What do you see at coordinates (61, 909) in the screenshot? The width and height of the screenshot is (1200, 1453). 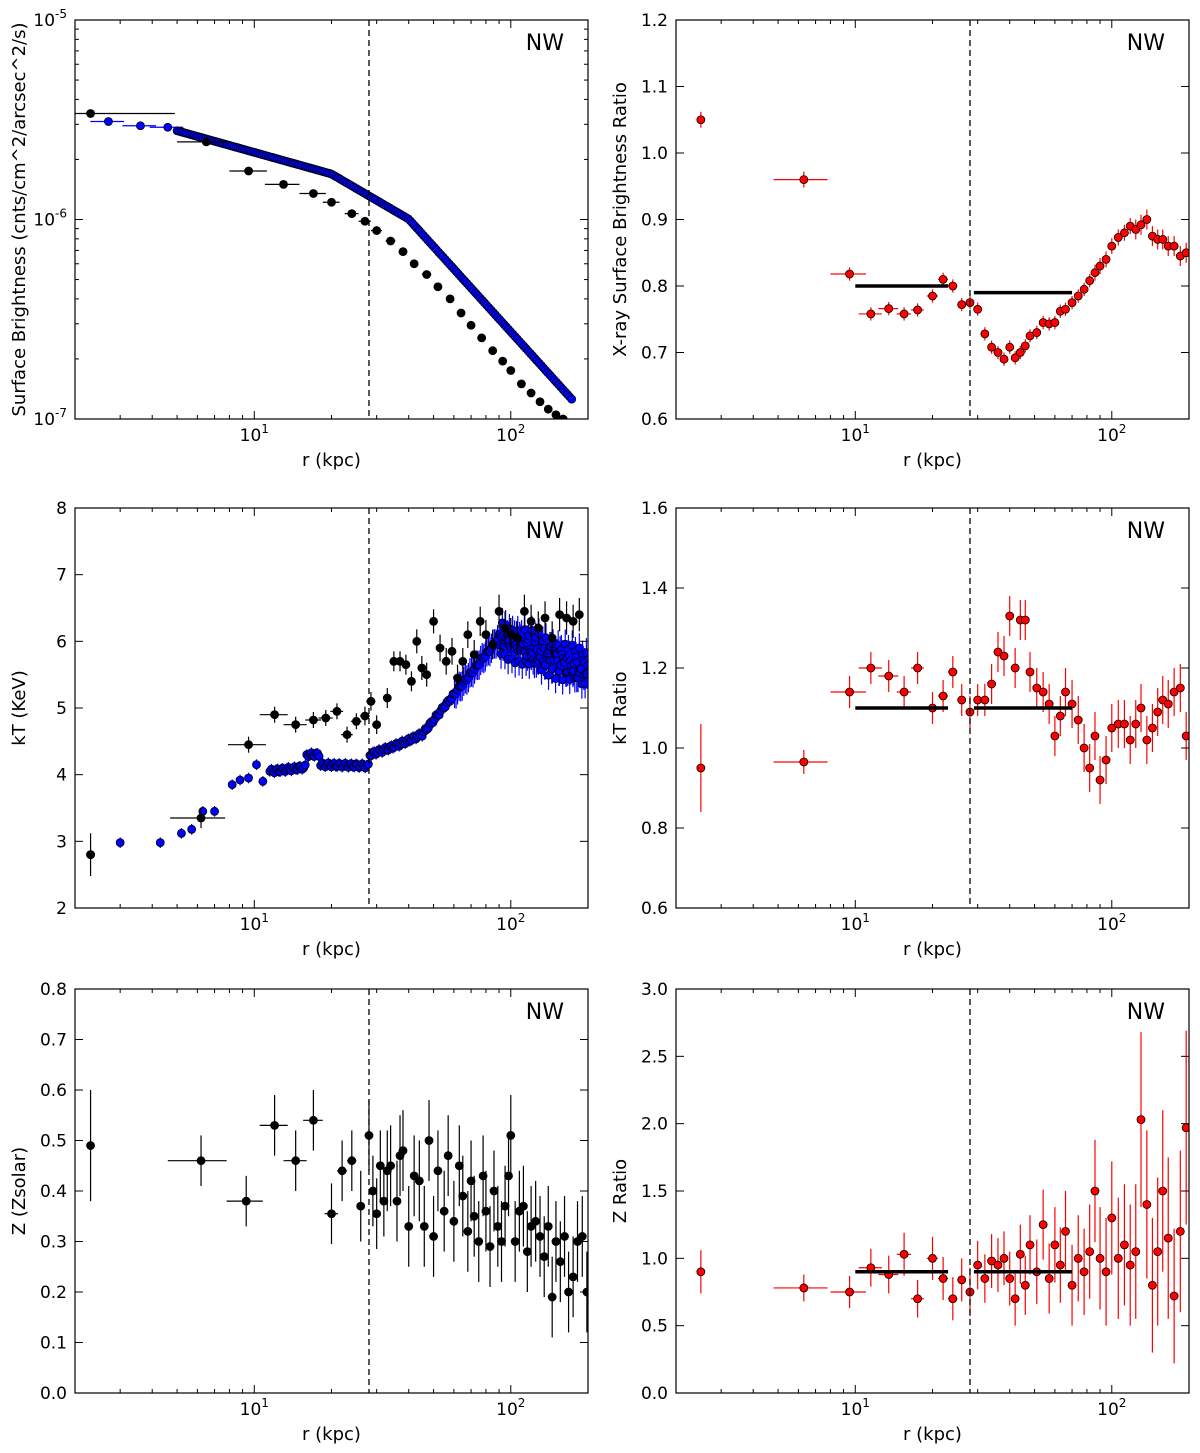 I see `y-tick-label: 2` at bounding box center [61, 909].